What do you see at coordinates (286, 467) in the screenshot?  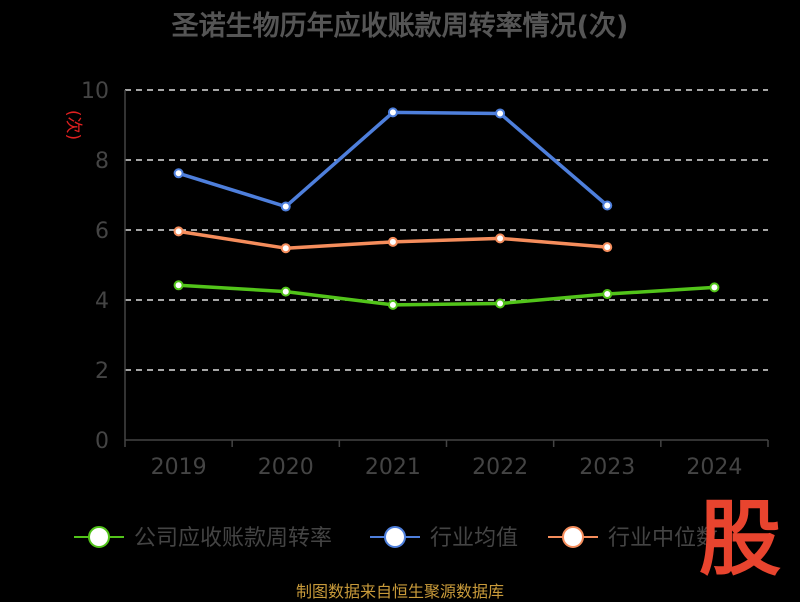 I see `x-tick-label: 2020` at bounding box center [286, 467].